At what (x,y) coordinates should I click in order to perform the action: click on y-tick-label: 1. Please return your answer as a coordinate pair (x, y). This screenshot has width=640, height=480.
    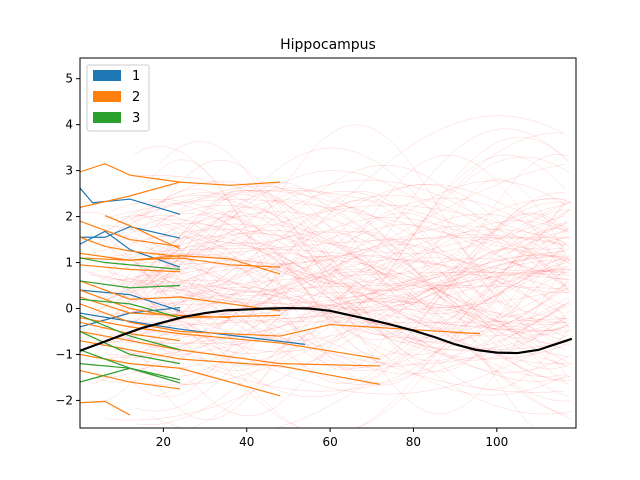
    Looking at the image, I should click on (69, 263).